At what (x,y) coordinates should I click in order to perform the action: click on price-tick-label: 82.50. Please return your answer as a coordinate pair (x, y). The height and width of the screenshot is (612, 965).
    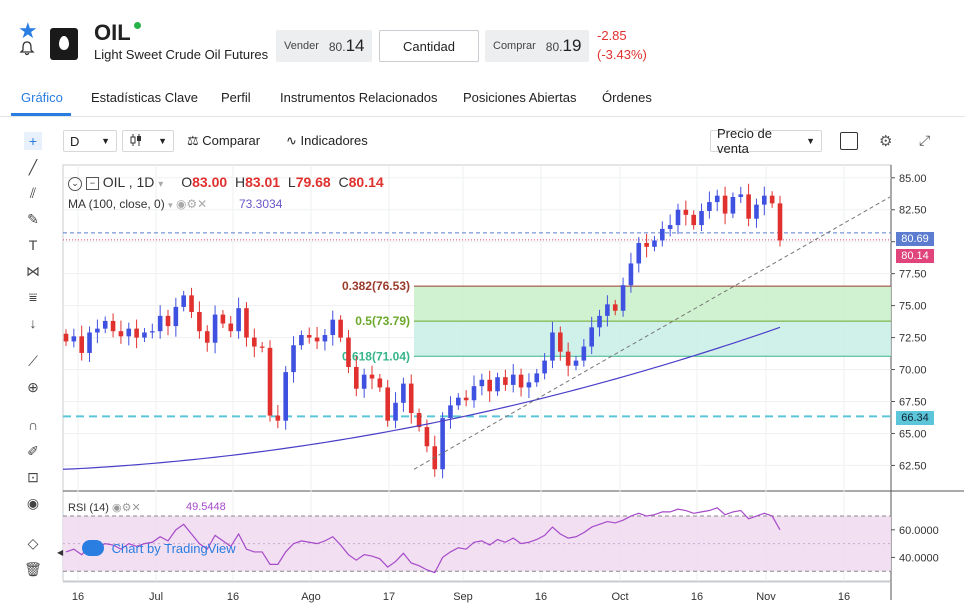
    Looking at the image, I should click on (913, 211).